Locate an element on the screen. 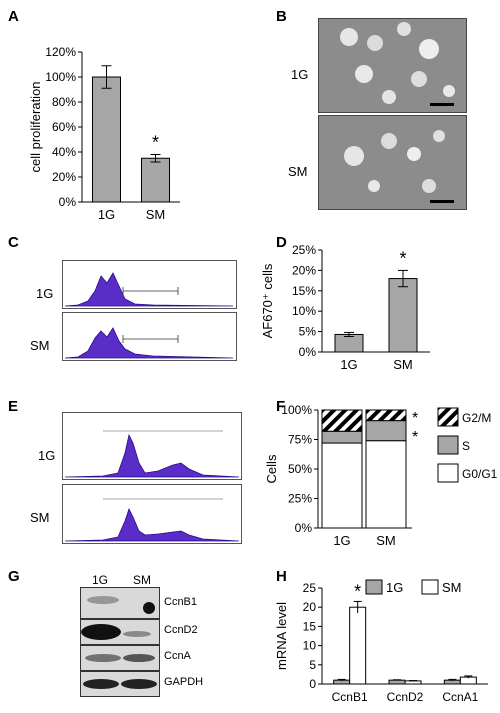  chart-f-ytick-label: 25% is located at coordinates (300, 499).